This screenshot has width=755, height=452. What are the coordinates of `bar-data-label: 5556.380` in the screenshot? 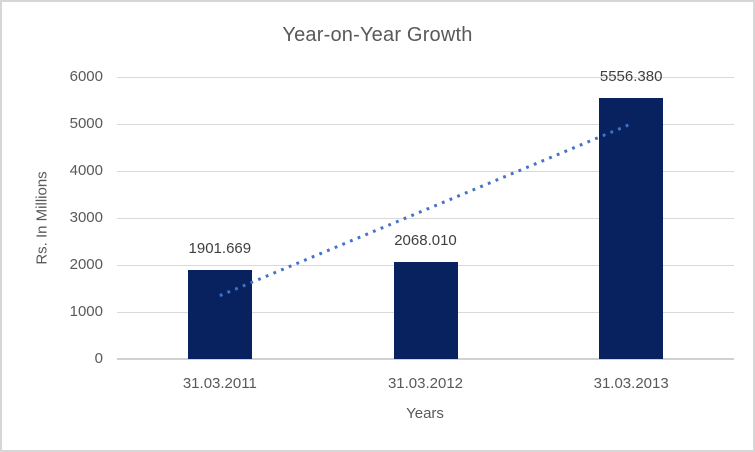 It's located at (631, 76).